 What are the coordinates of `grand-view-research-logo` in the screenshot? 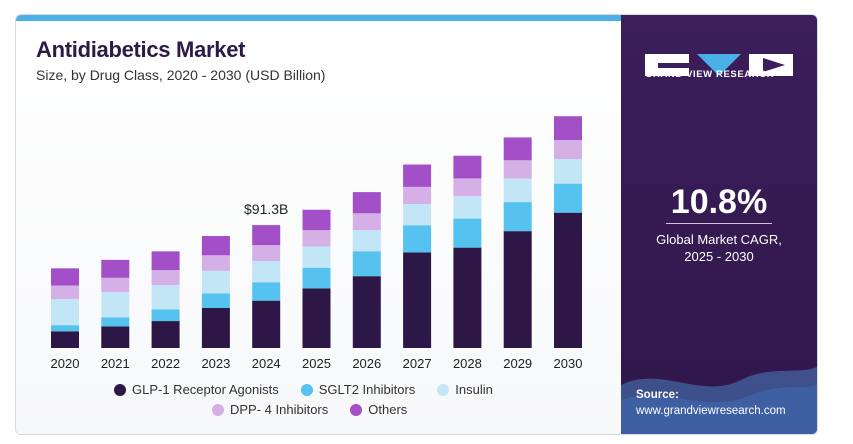 It's located at (719, 65).